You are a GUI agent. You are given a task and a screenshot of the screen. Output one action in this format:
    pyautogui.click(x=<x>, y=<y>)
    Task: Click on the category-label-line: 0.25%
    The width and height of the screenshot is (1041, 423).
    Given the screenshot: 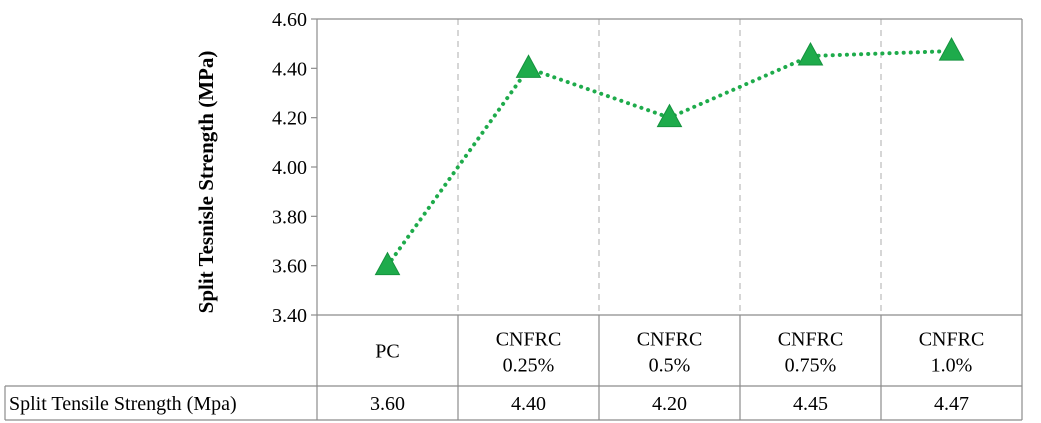 What is the action you would take?
    pyautogui.click(x=529, y=366)
    